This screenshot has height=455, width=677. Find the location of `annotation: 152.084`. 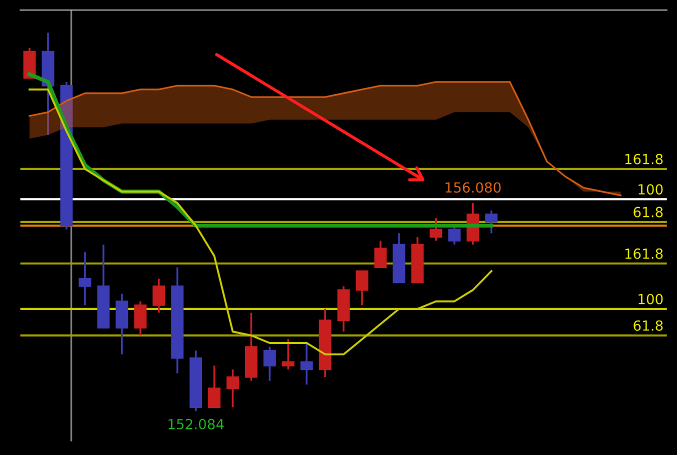

annotation: 152.084 is located at coordinates (196, 424).